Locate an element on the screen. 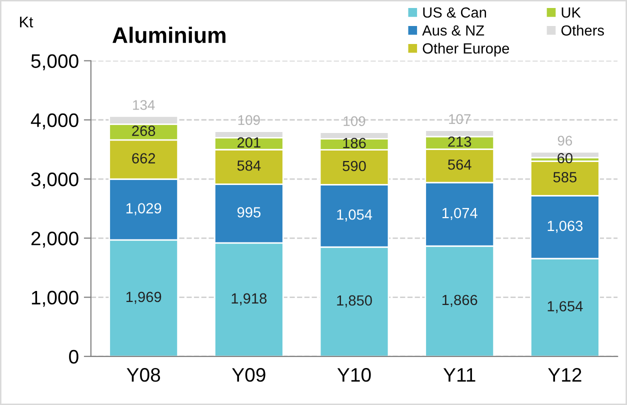 This screenshot has height=405, width=627. data-label: 590 is located at coordinates (354, 166).